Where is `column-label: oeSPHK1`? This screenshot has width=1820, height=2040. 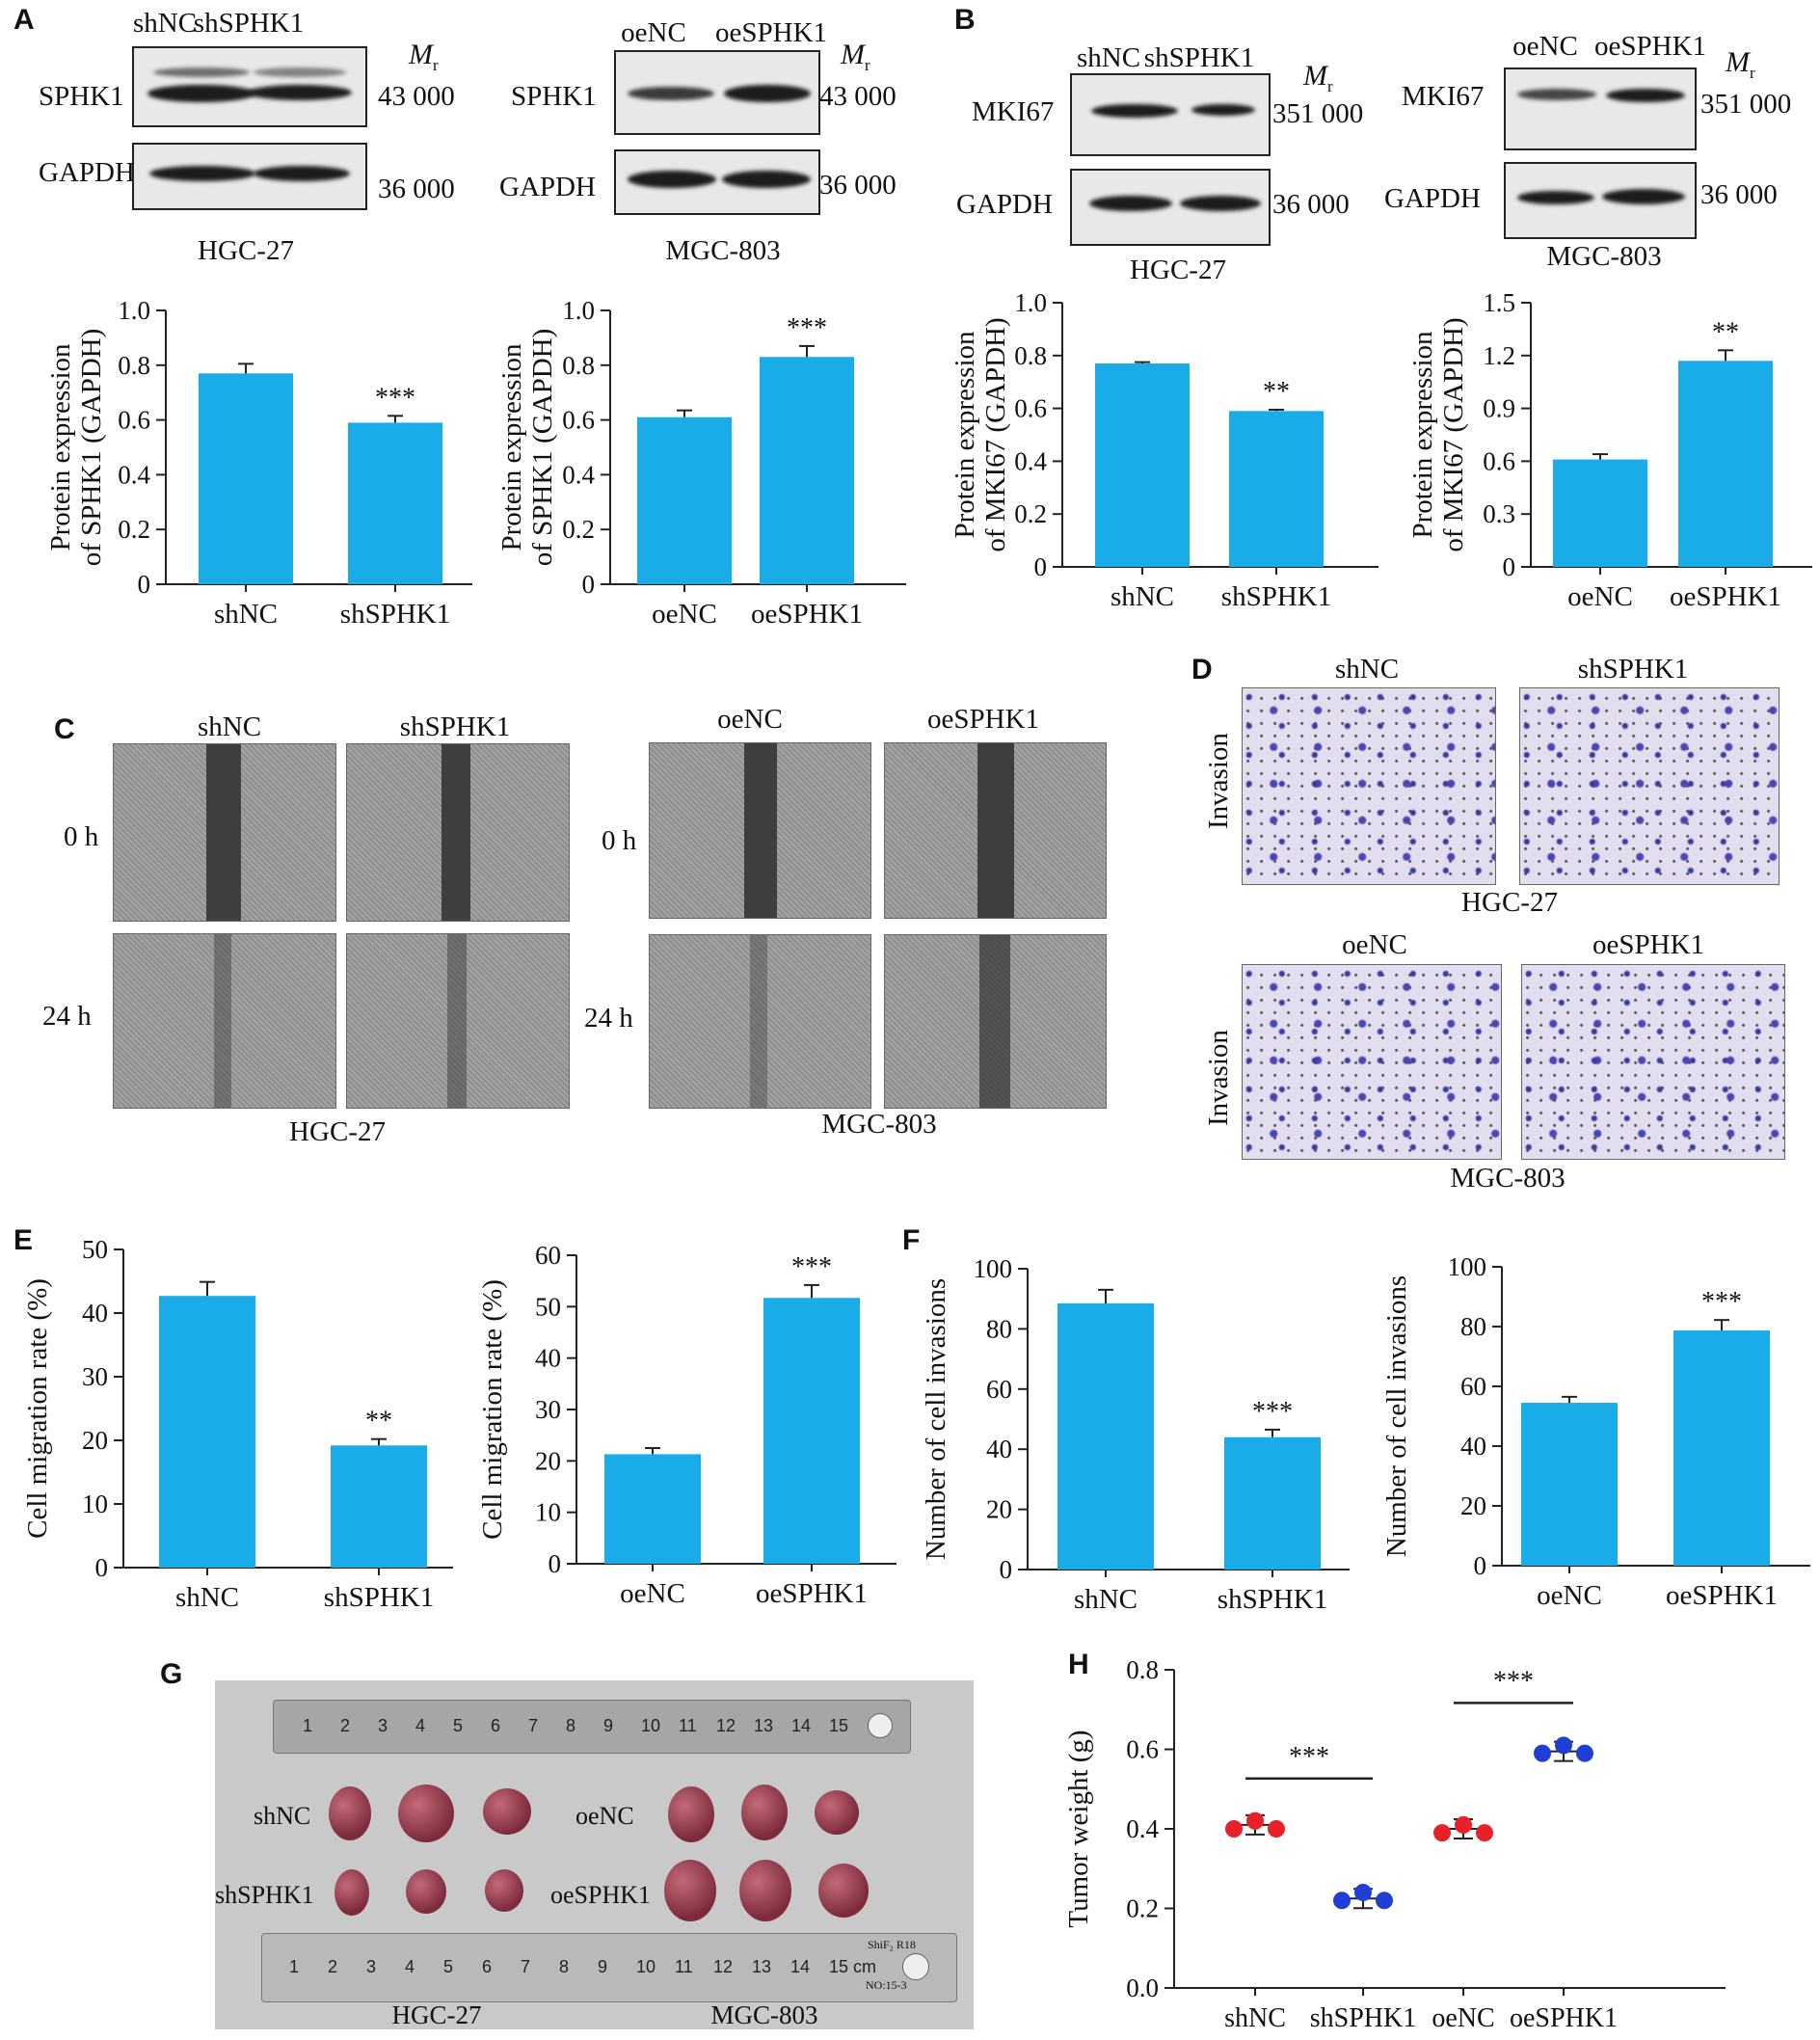 column-label: oeSPHK1 is located at coordinates (1649, 944).